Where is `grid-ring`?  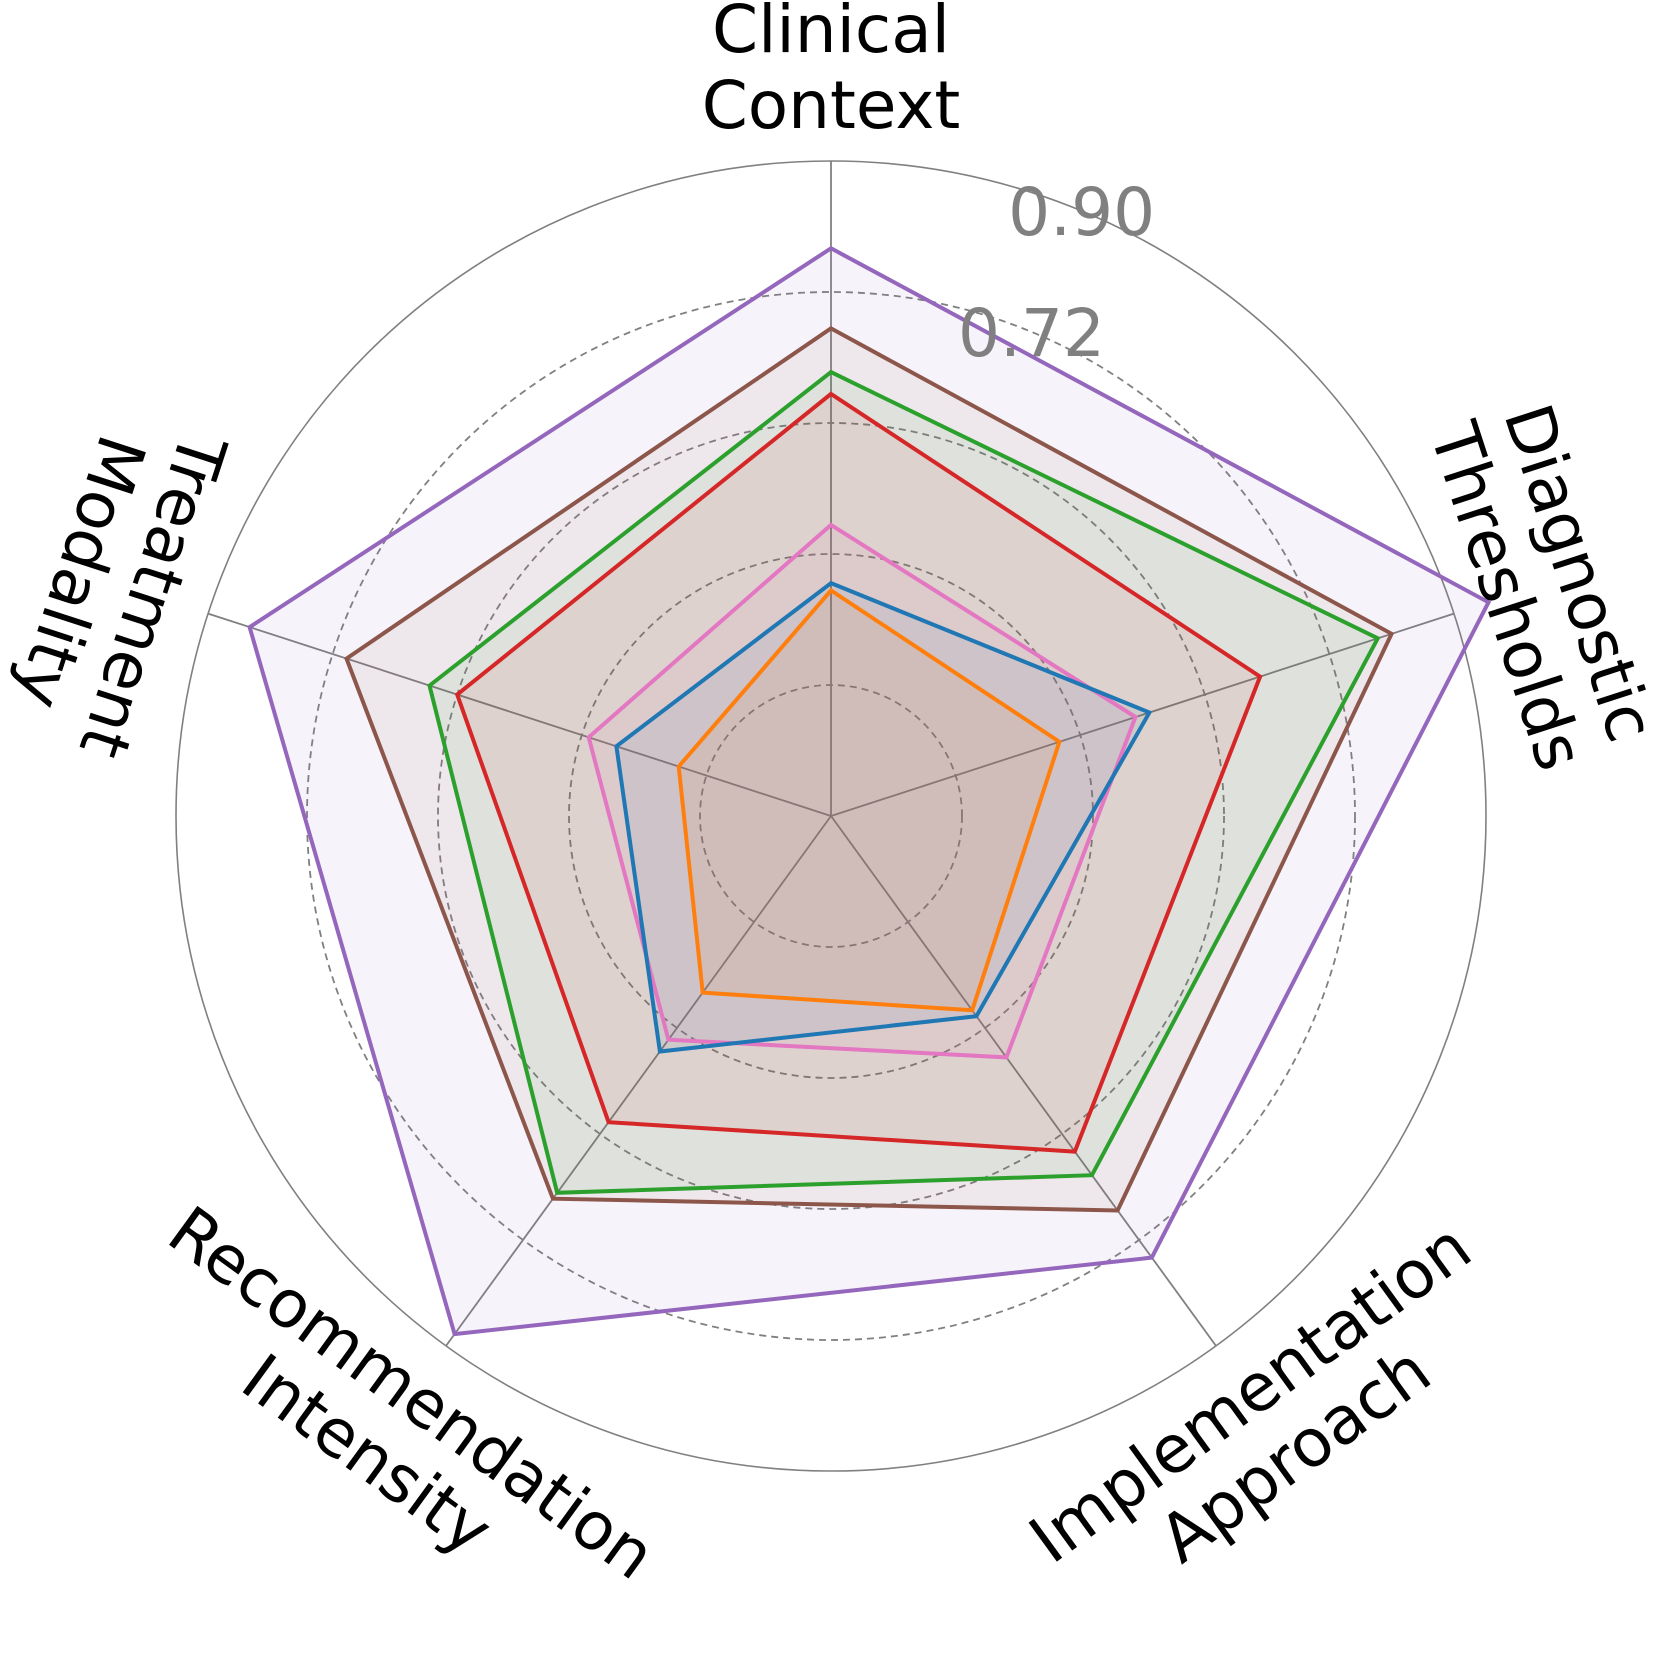
grid-ring is located at coordinates (831, 816).